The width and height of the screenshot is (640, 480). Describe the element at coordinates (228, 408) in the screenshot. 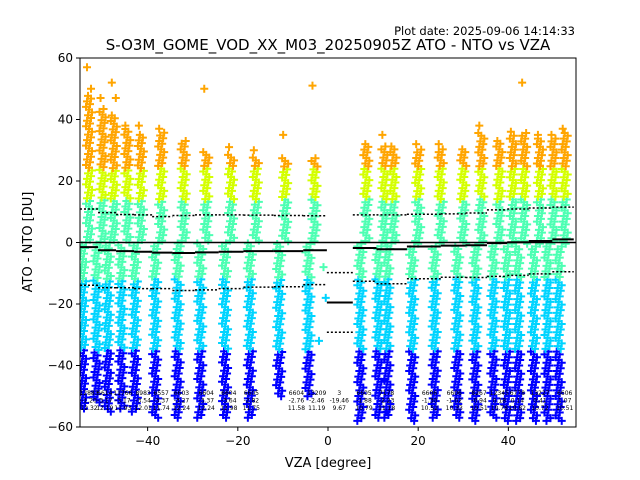

I see `bin-stat-text: 12.98` at that location.